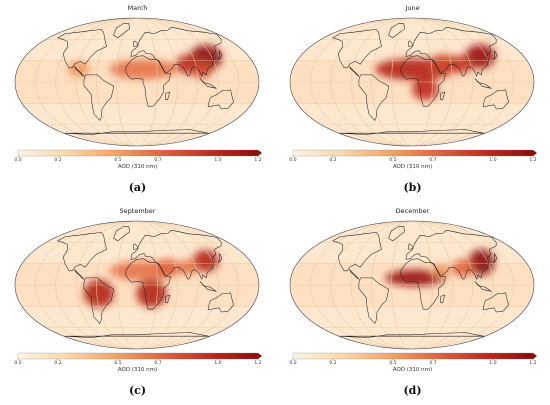 The height and width of the screenshot is (405, 550). What do you see at coordinates (137, 187) in the screenshot?
I see `panel-label: (a)` at bounding box center [137, 187].